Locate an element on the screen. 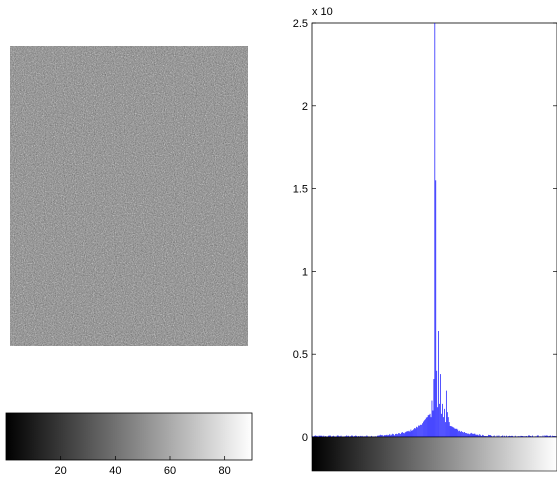  y-tick-label: 0 is located at coordinates (305, 438).